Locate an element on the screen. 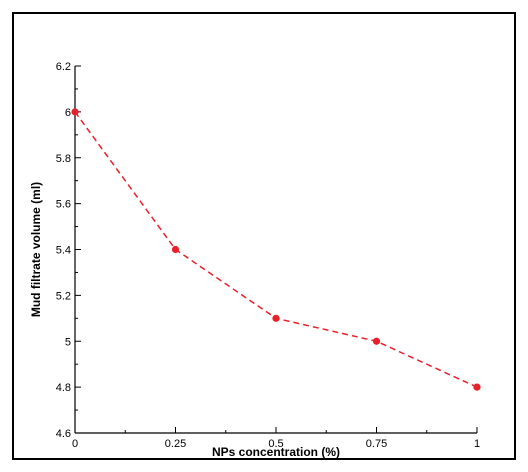 The height and width of the screenshot is (472, 528). y-tick-label: 5.4 is located at coordinates (63, 251).